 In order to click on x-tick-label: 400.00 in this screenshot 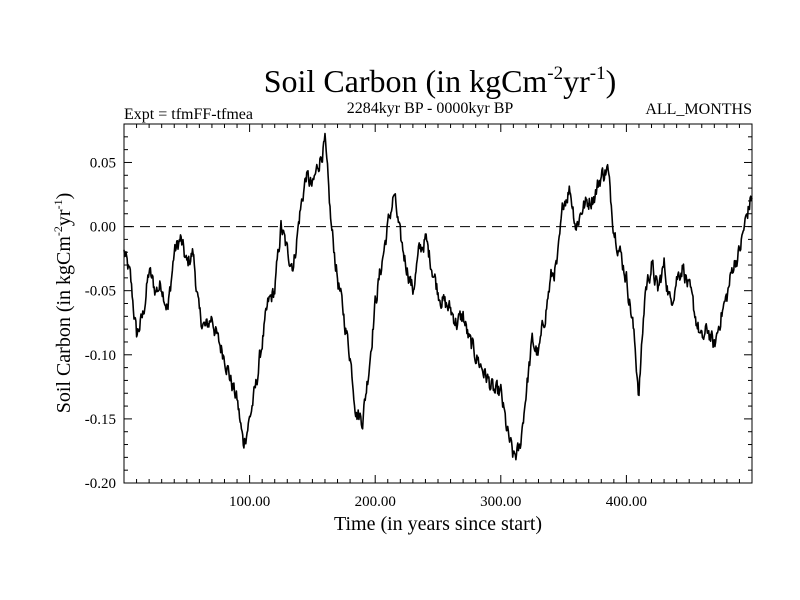, I will do `click(626, 502)`.